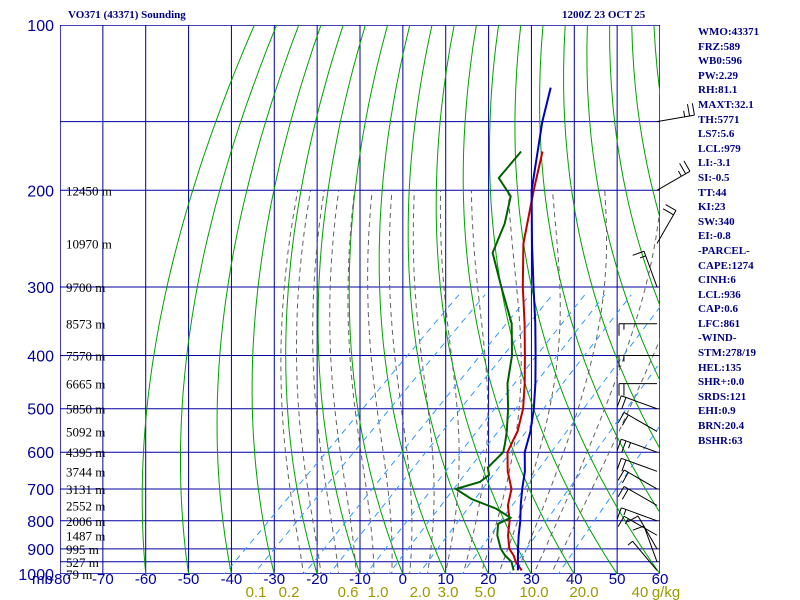  I want to click on mixing-ratio-label: 5.0, so click(485, 592).